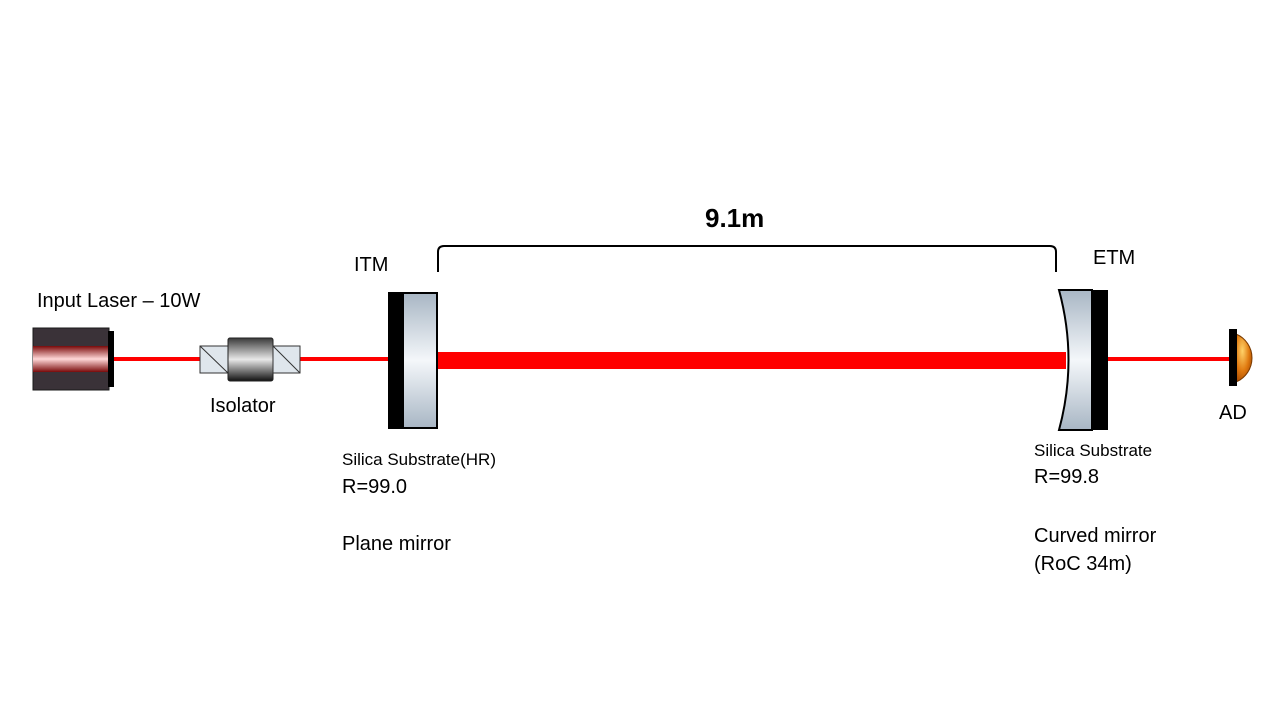 The image size is (1280, 720). What do you see at coordinates (73, 359) in the screenshot?
I see `laser-source-icon` at bounding box center [73, 359].